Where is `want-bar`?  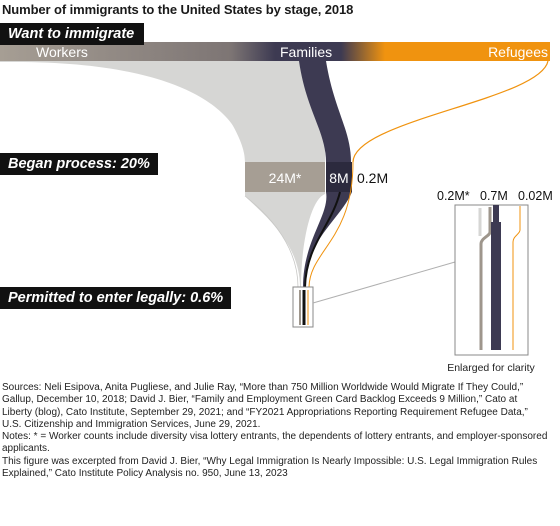 want-bar is located at coordinates (275, 51).